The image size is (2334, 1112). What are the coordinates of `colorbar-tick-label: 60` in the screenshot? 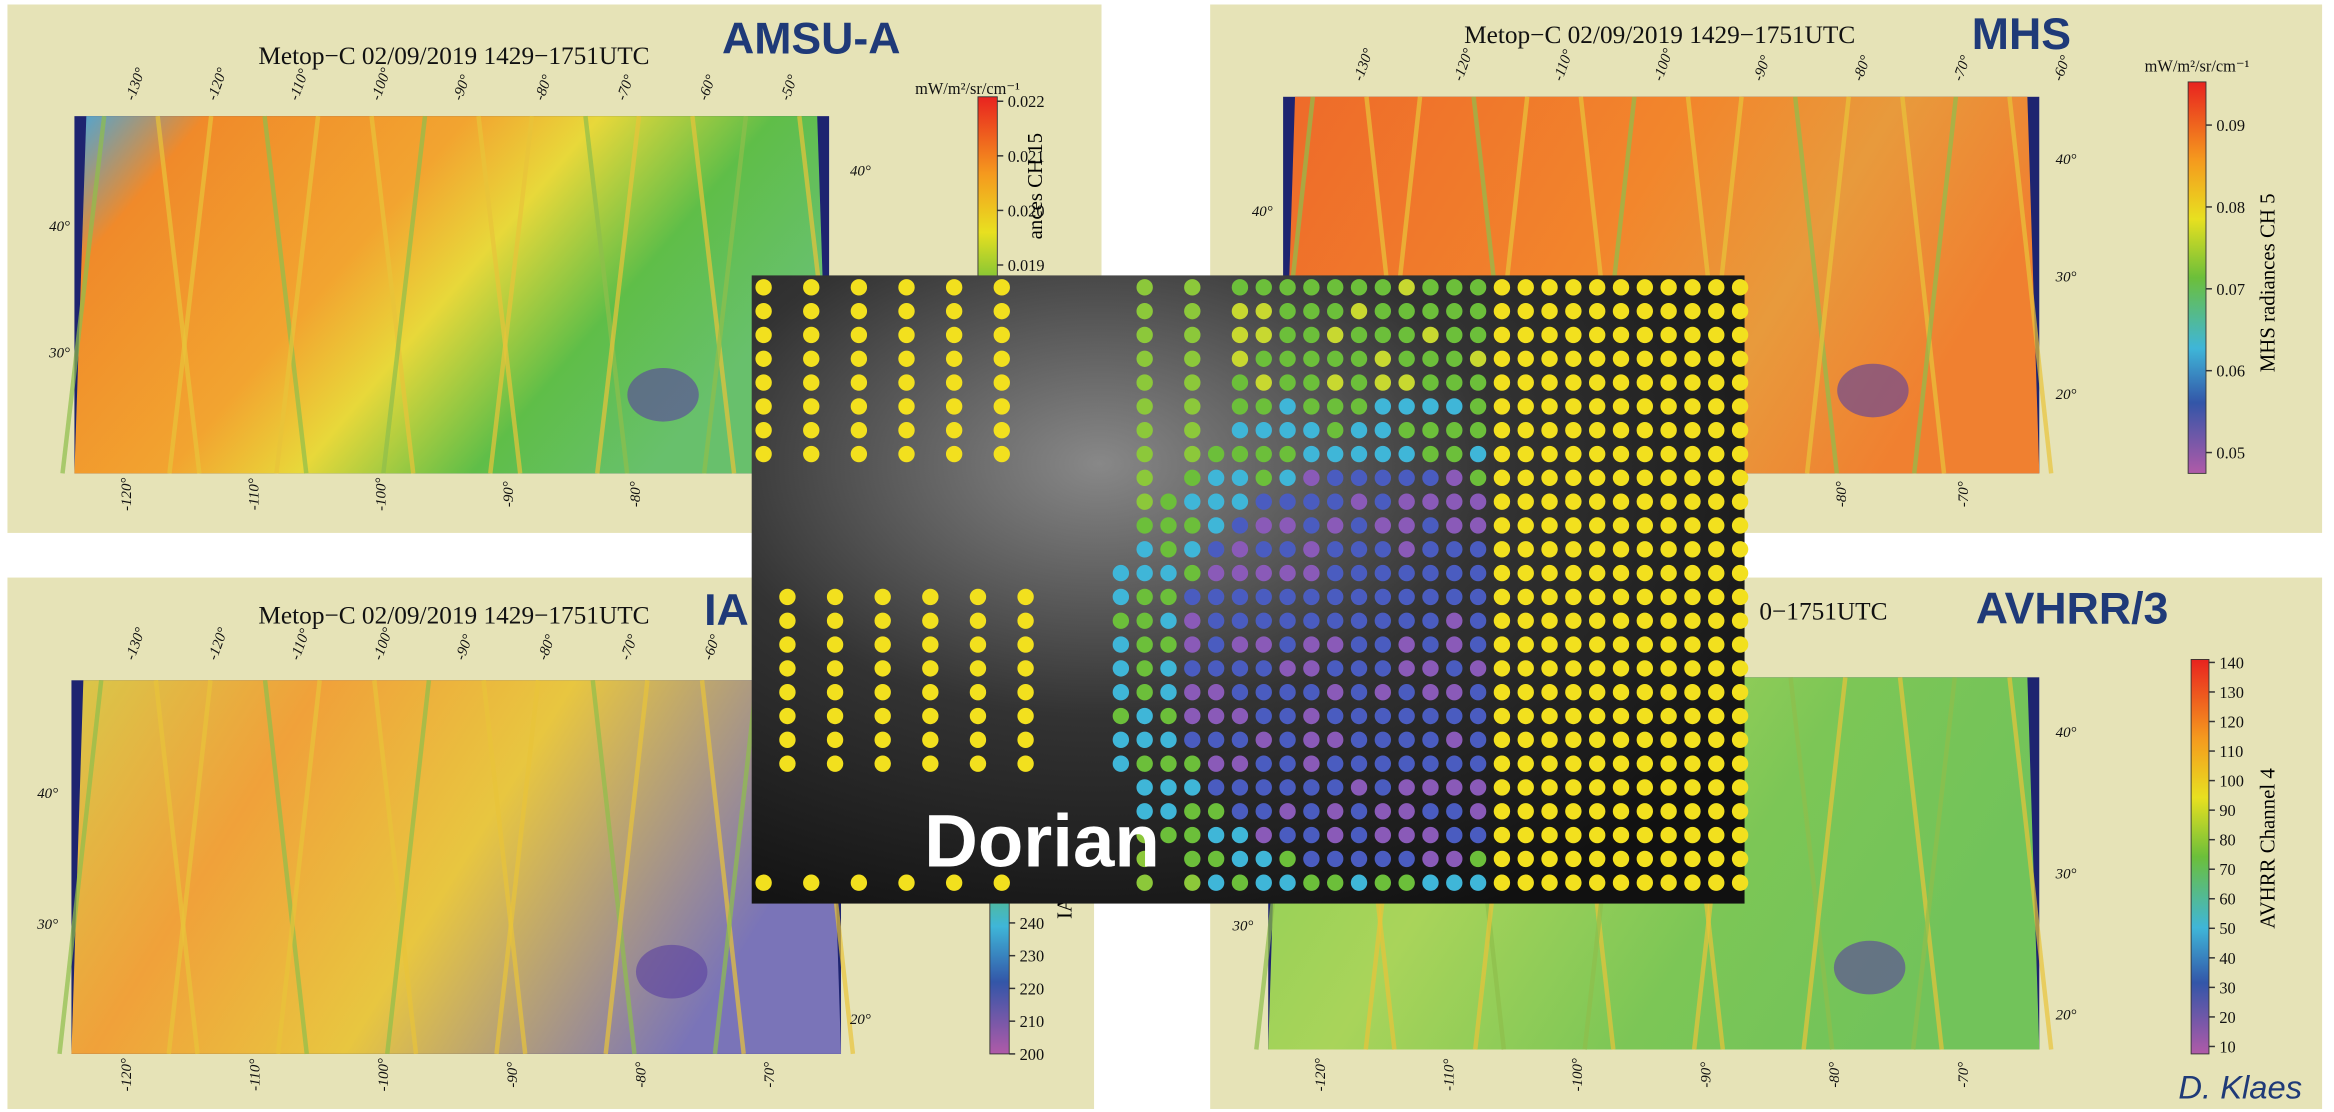 It's located at (2227, 899).